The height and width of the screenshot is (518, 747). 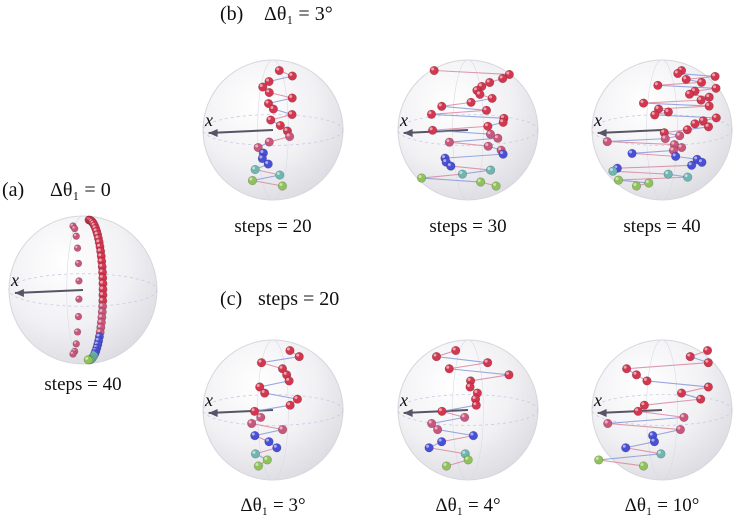 I want to click on panel-a-caption: steps = 40, so click(x=82, y=384).